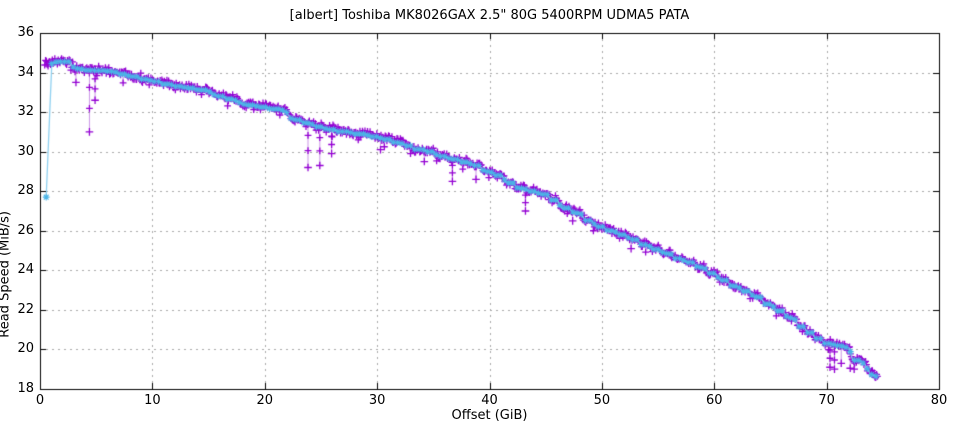 The image size is (960, 432). Describe the element at coordinates (152, 400) in the screenshot. I see `x-tick-label: 10` at that location.